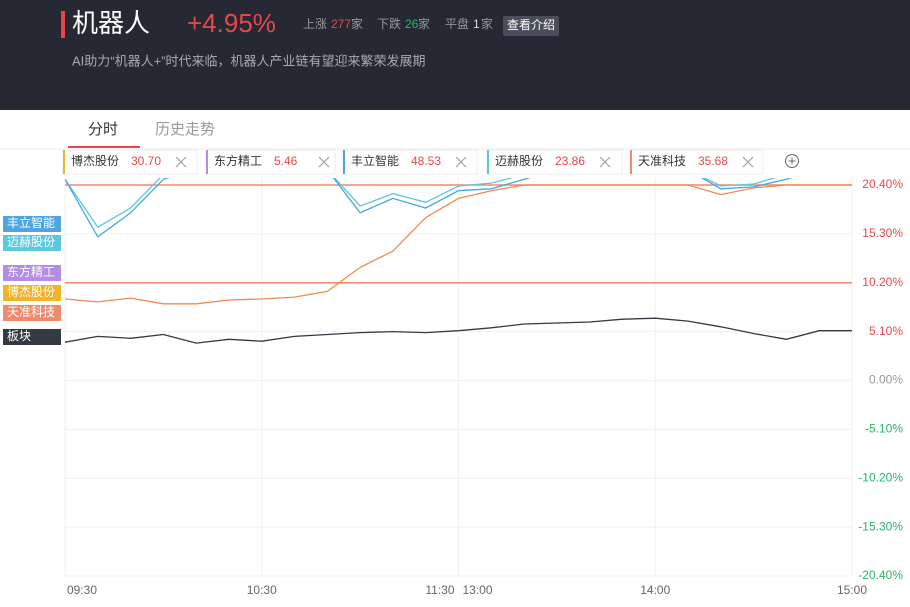 Image resolution: width=910 pixels, height=607 pixels. What do you see at coordinates (439, 590) in the screenshot?
I see `x-tick-label: 11:30` at bounding box center [439, 590].